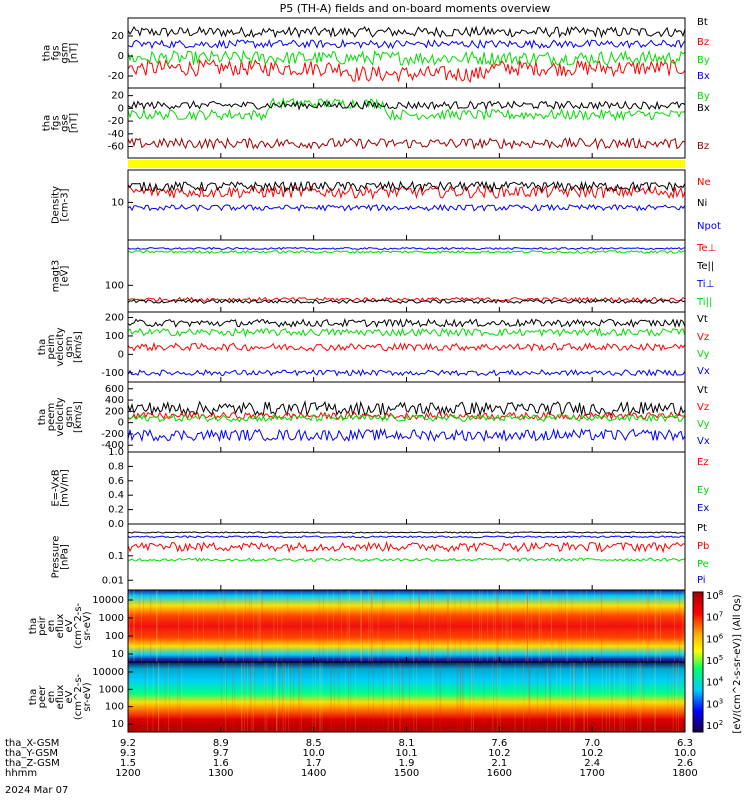 The width and height of the screenshot is (750, 800). Describe the element at coordinates (703, 508) in the screenshot. I see `legend-Ex: Ex` at that location.